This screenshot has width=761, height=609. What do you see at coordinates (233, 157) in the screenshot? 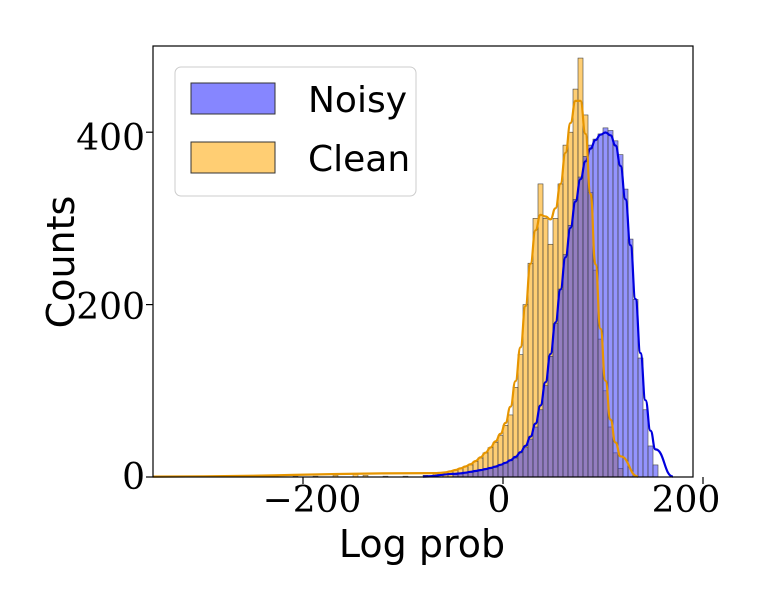
I see `legend-swatch-clean` at bounding box center [233, 157].